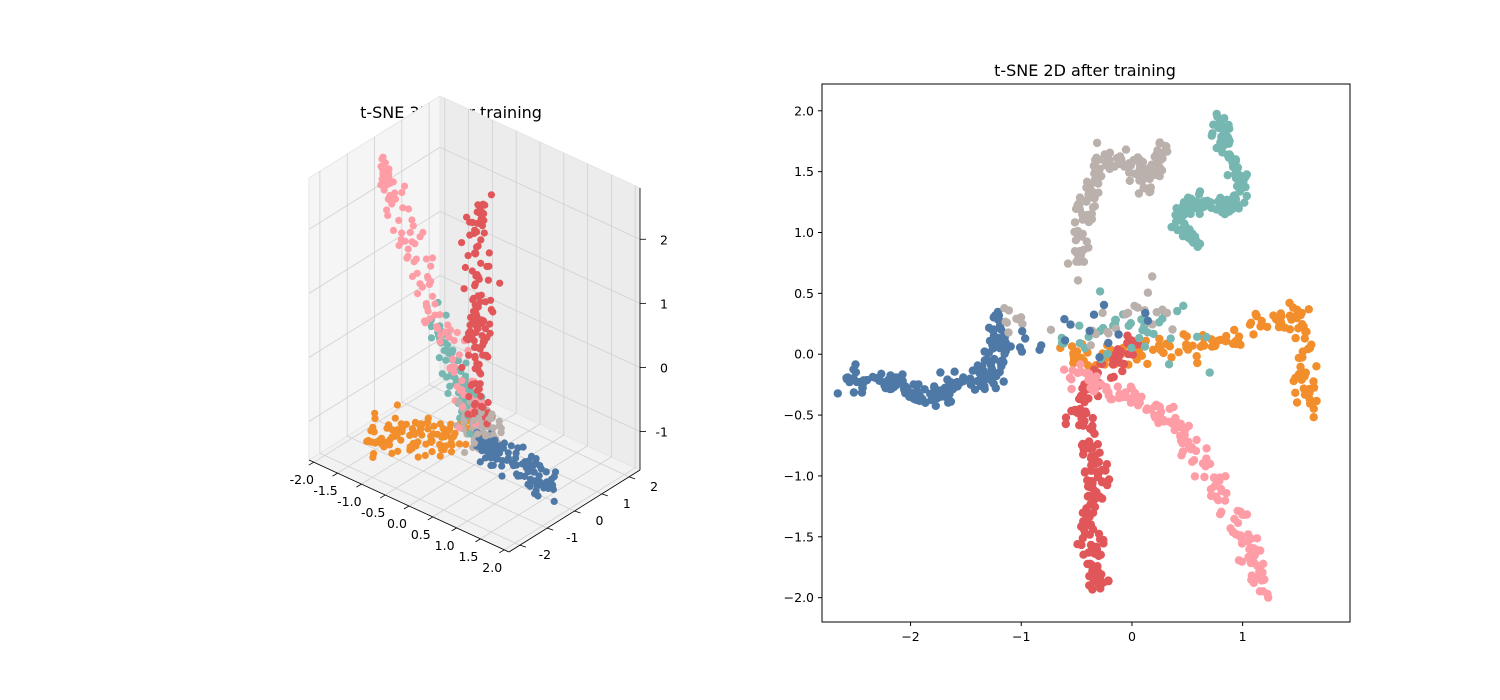 The image size is (1500, 700). I want to click on y3d-tick-mark, so click(550, 529).